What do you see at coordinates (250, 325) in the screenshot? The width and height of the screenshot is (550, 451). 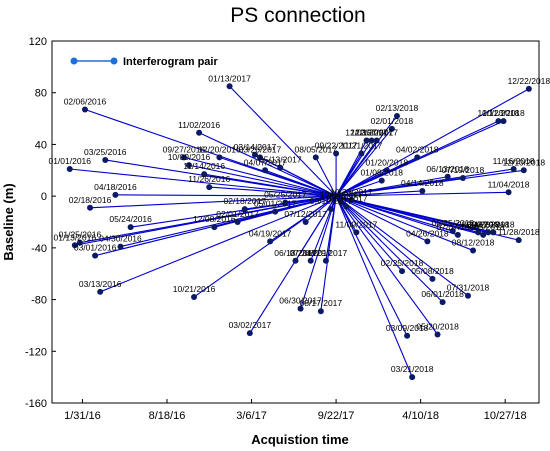 I see `point-label: 03/02/2017` at bounding box center [250, 325].